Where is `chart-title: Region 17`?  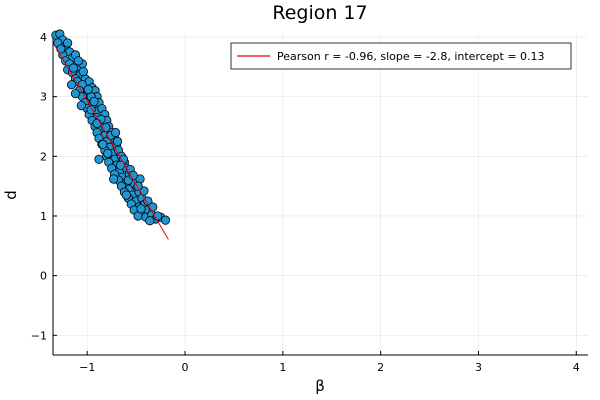 chart-title: Region 17 is located at coordinates (319, 13).